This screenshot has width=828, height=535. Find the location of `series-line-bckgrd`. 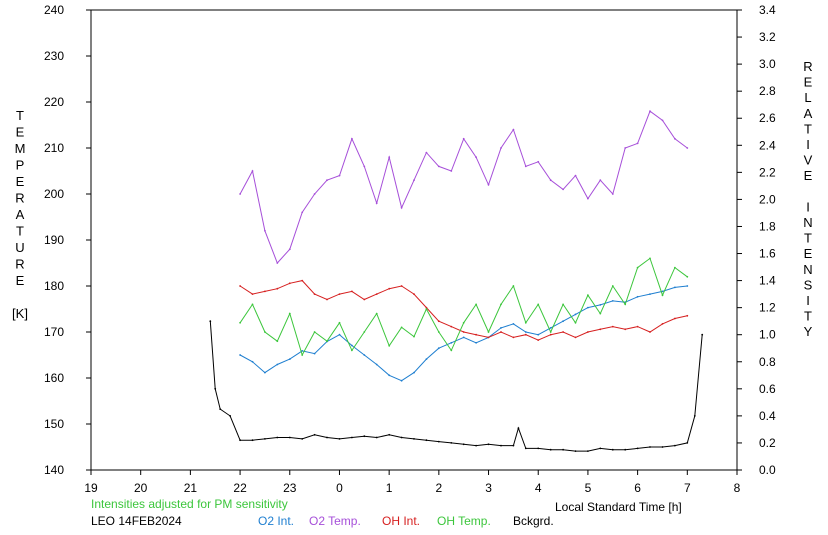

series-line-bckgrd is located at coordinates (456, 386).